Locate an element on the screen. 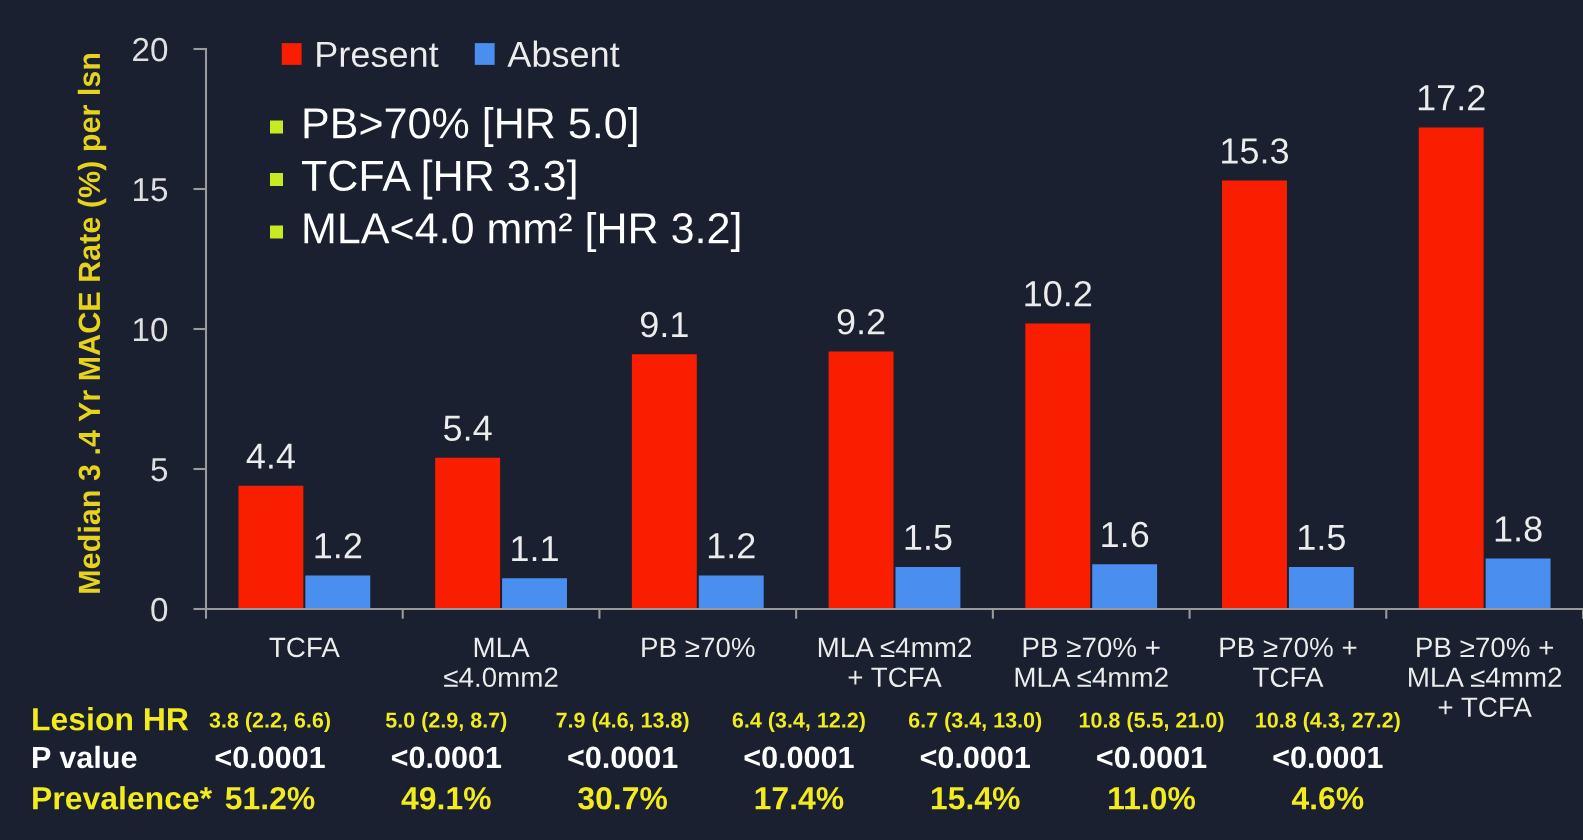 This screenshot has width=1583, height=840. text: 15.4% is located at coordinates (975, 798).